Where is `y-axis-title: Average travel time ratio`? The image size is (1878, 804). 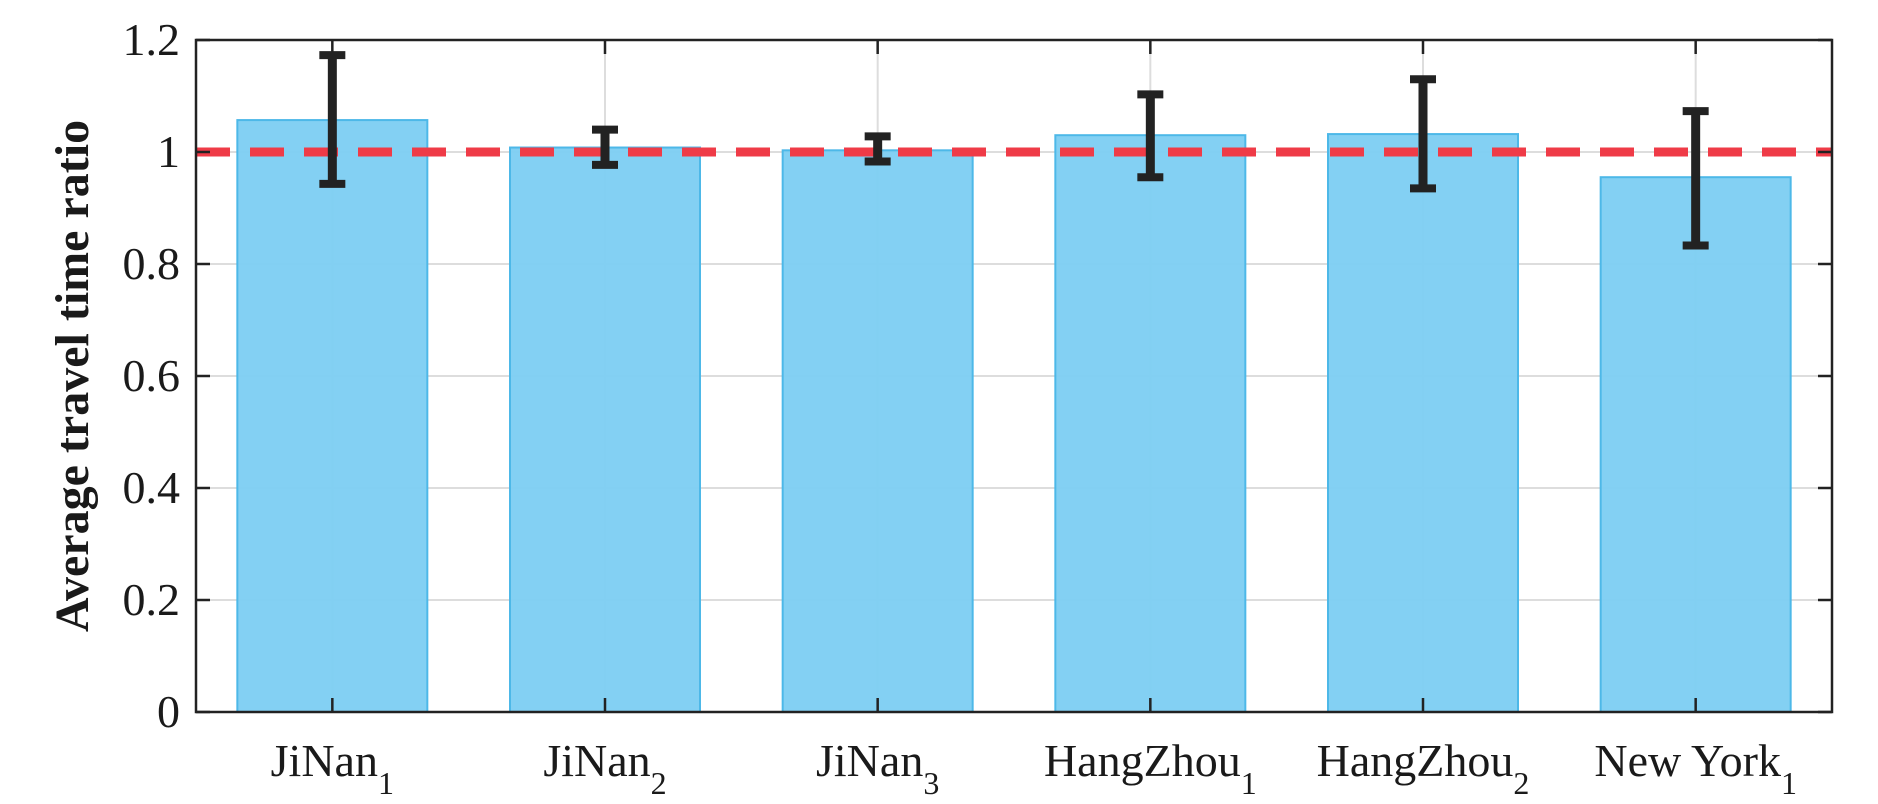
y-axis-title: Average travel time ratio is located at coordinates (72, 376).